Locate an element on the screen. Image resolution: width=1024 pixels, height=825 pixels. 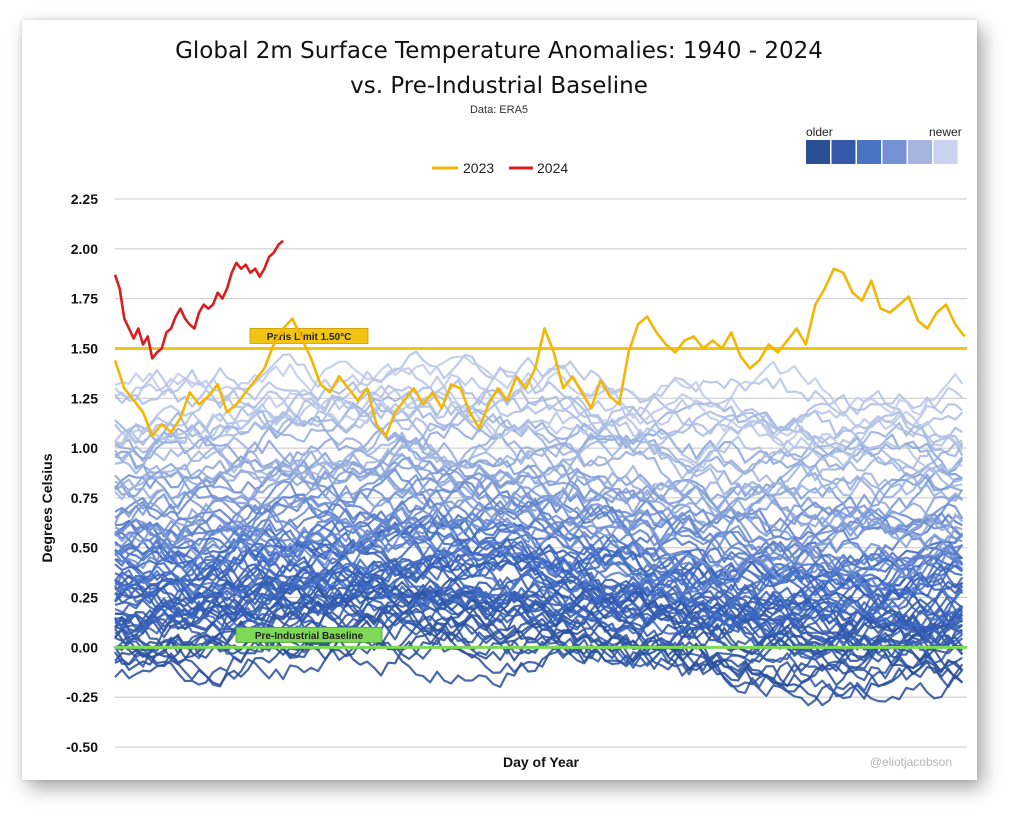
y-tick-label: 2.25 is located at coordinates (84, 199).